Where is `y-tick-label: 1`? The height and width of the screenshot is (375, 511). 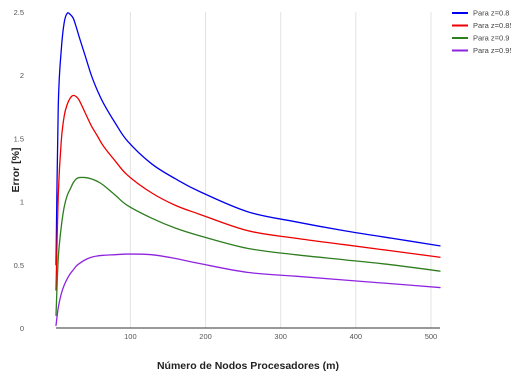
y-tick-label: 1 is located at coordinates (22, 202).